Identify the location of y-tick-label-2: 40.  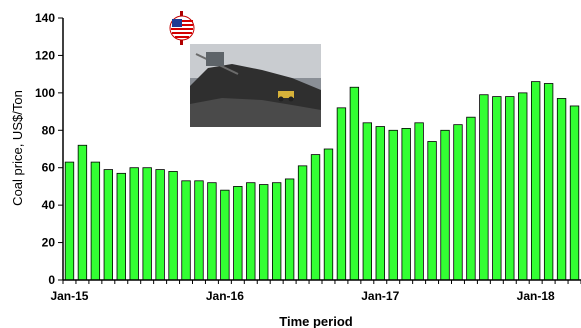
(49, 205).